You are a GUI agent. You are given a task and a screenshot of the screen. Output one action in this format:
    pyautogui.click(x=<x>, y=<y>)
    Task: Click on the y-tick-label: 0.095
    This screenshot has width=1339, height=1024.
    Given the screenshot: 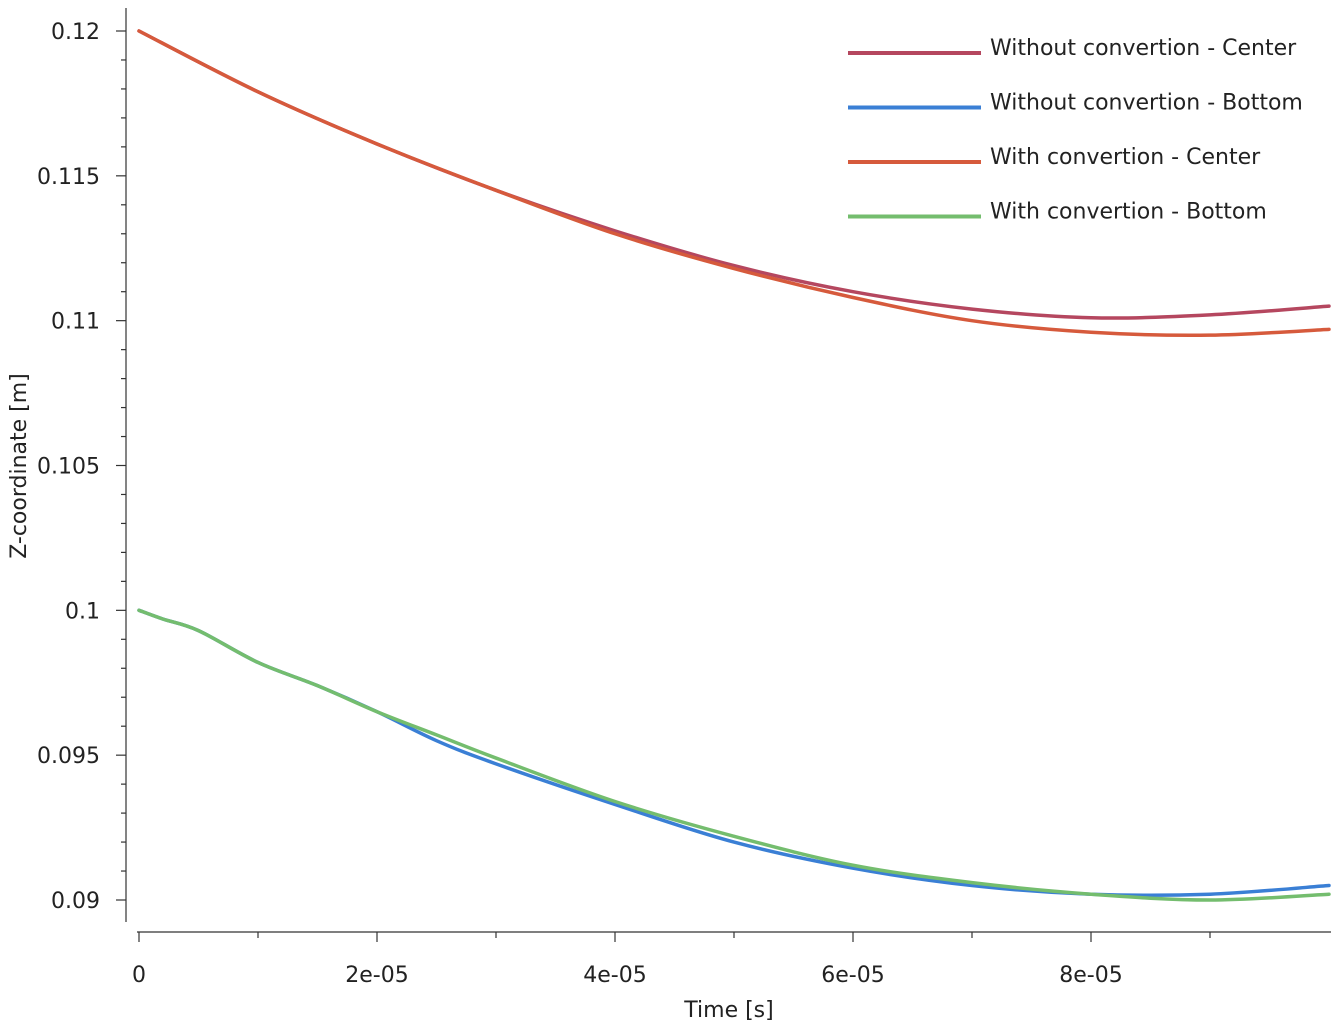 What is the action you would take?
    pyautogui.click(x=68, y=756)
    